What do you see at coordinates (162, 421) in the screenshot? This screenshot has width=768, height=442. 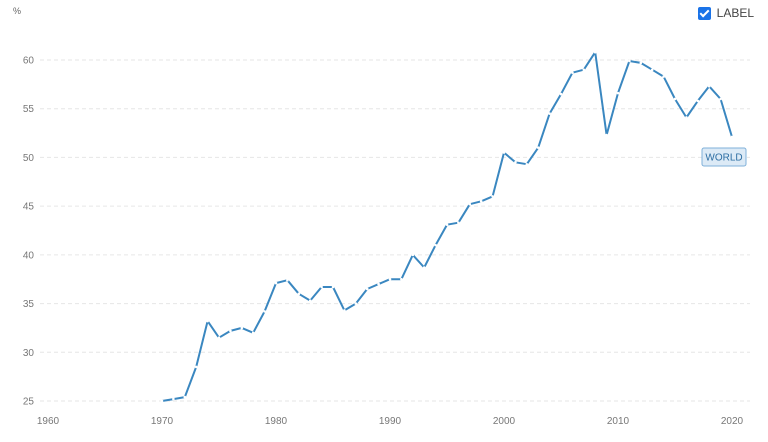 I see `x-tick-label-1970: 1970` at bounding box center [162, 421].